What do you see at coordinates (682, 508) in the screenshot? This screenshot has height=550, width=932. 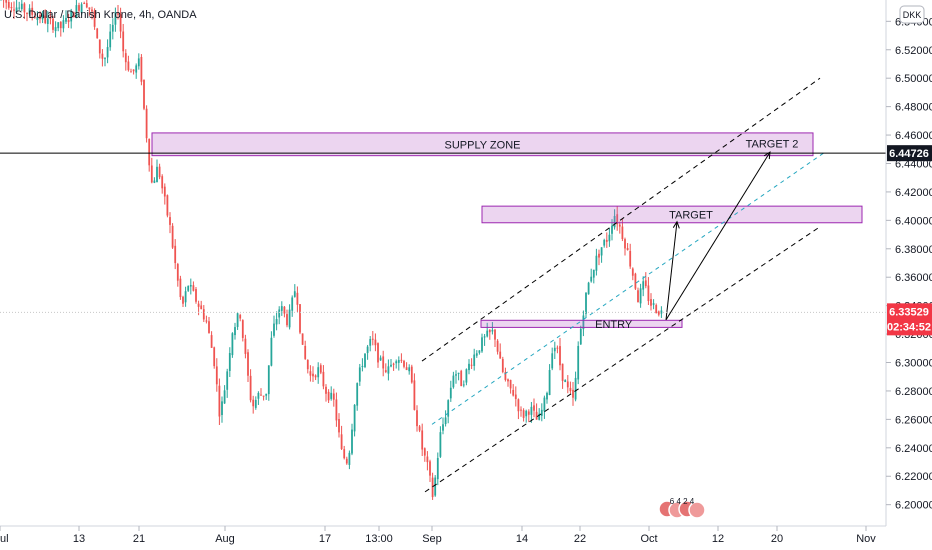 I see `economic-events-badge: 6 4 2 4` at bounding box center [682, 508].